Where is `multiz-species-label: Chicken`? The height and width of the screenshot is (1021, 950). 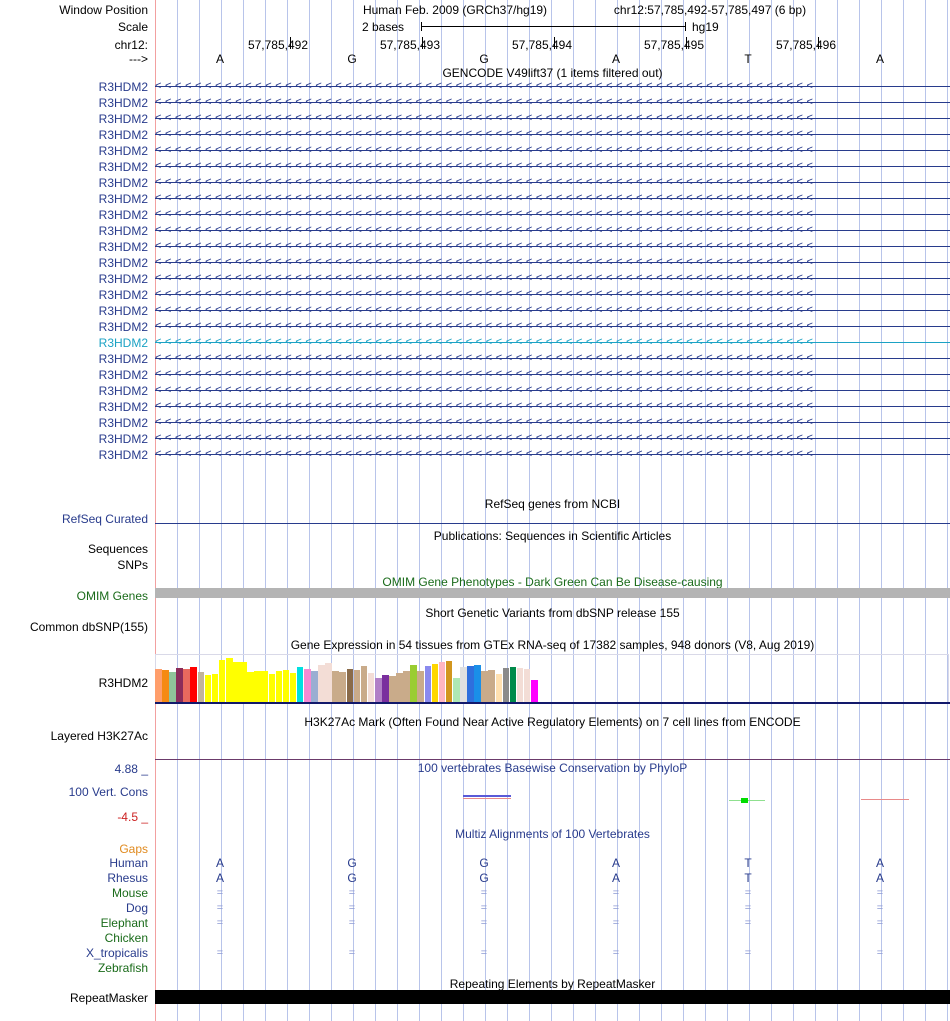
multiz-species-label: Chicken is located at coordinates (126, 938).